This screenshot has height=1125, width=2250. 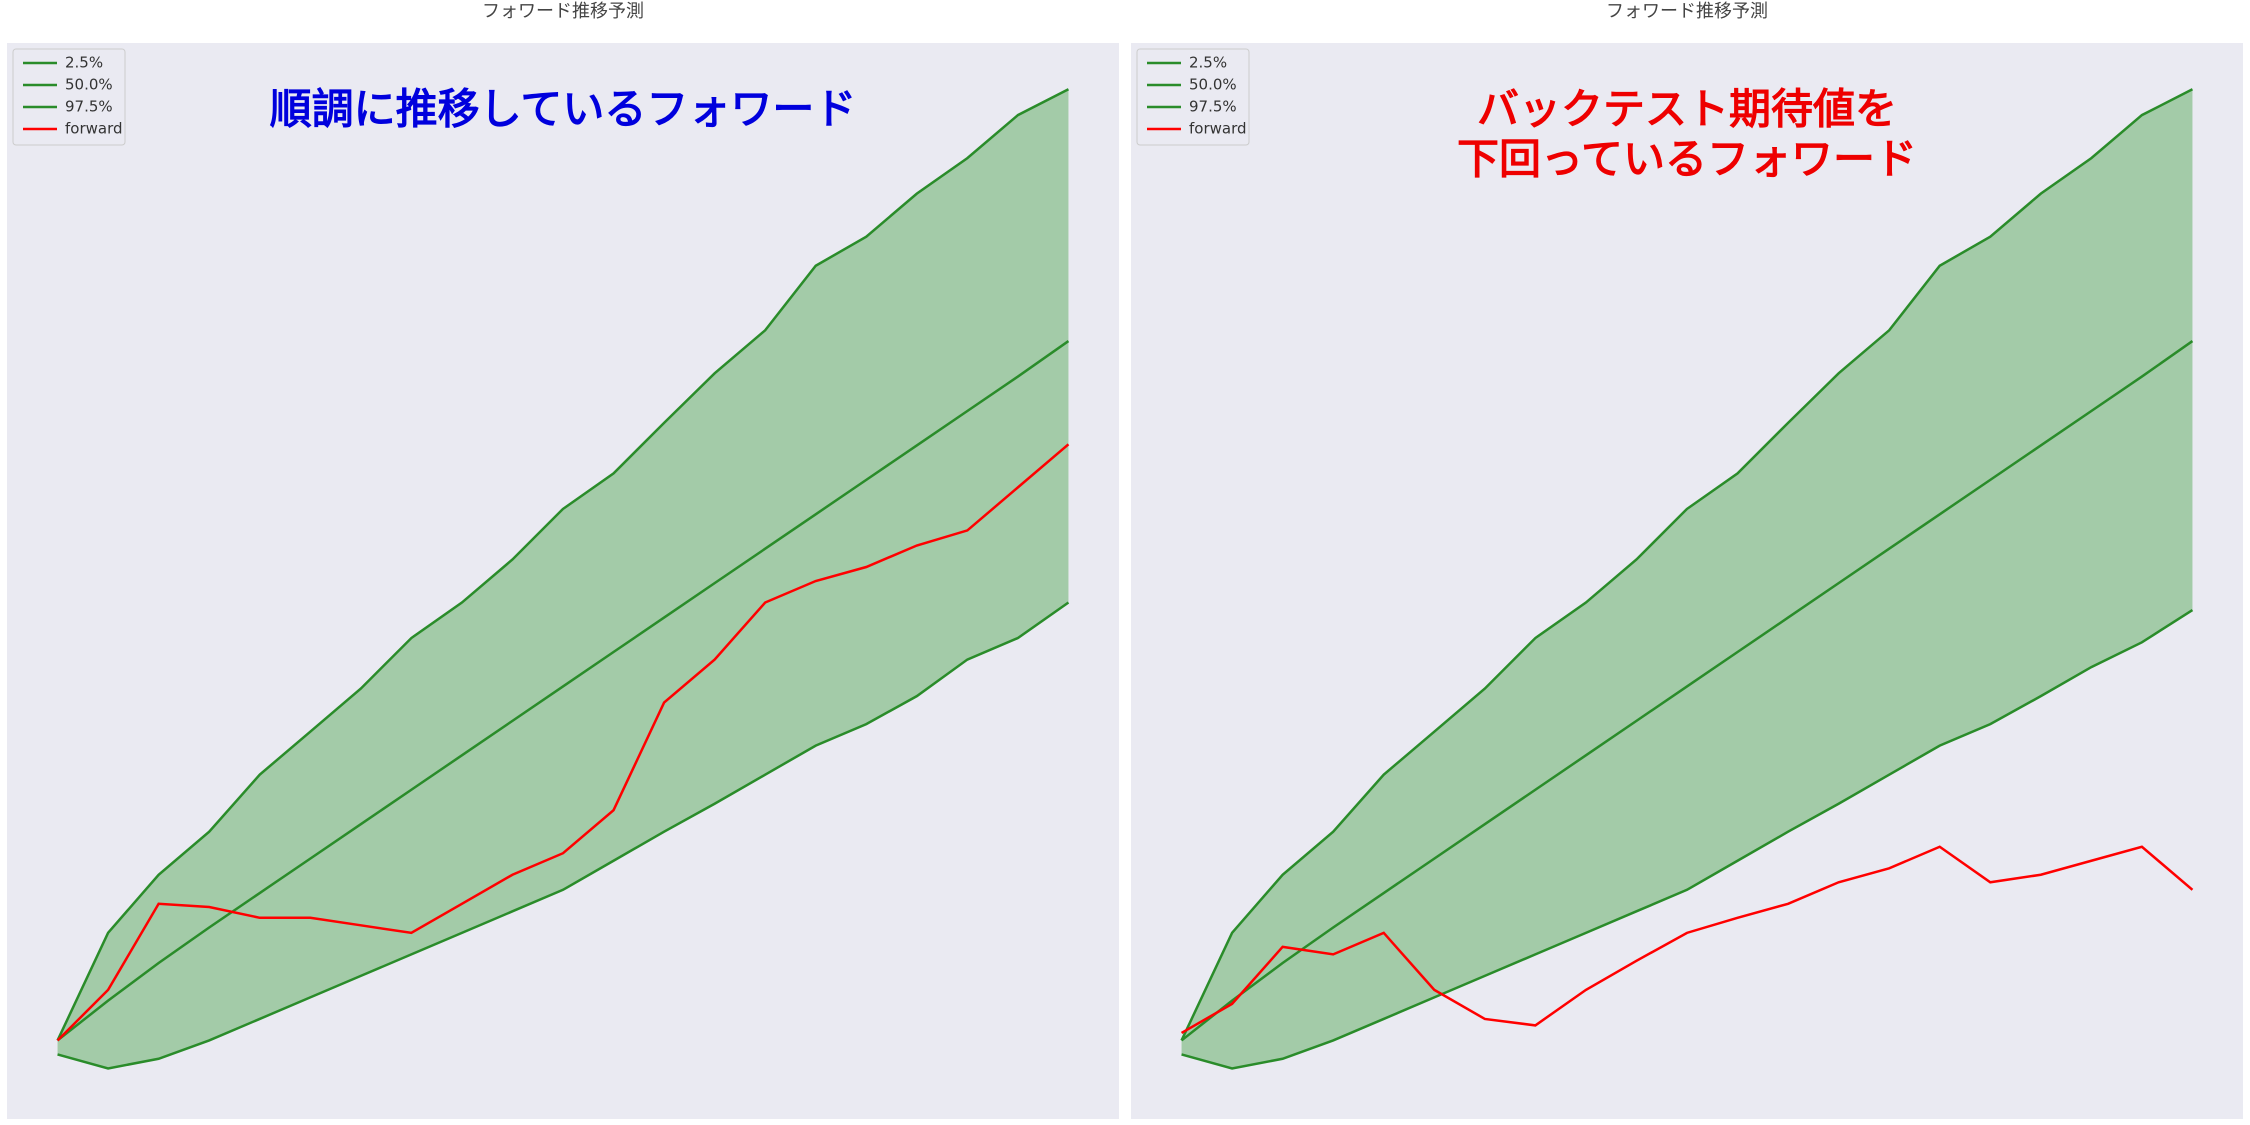 I want to click on series-line, so click(x=1687, y=940).